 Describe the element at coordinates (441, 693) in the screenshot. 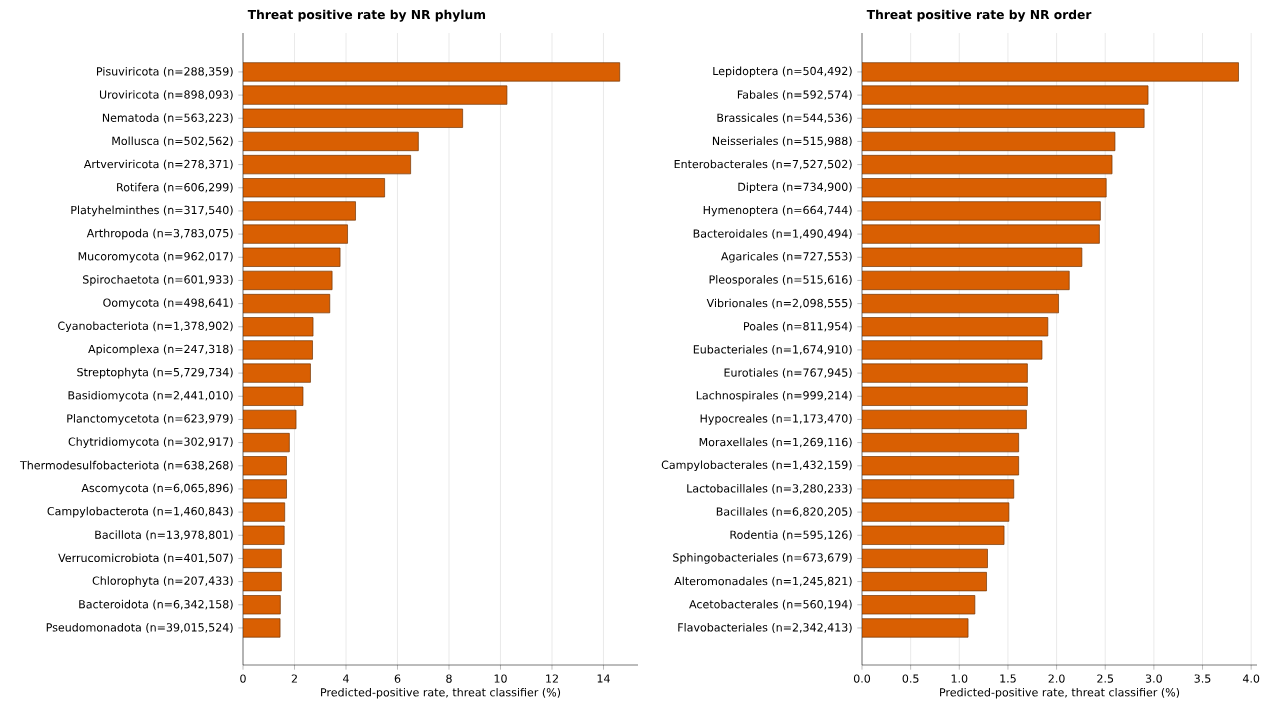

I see `x-axis-title: Predicted-positive rate, threat classifier (%)` at that location.